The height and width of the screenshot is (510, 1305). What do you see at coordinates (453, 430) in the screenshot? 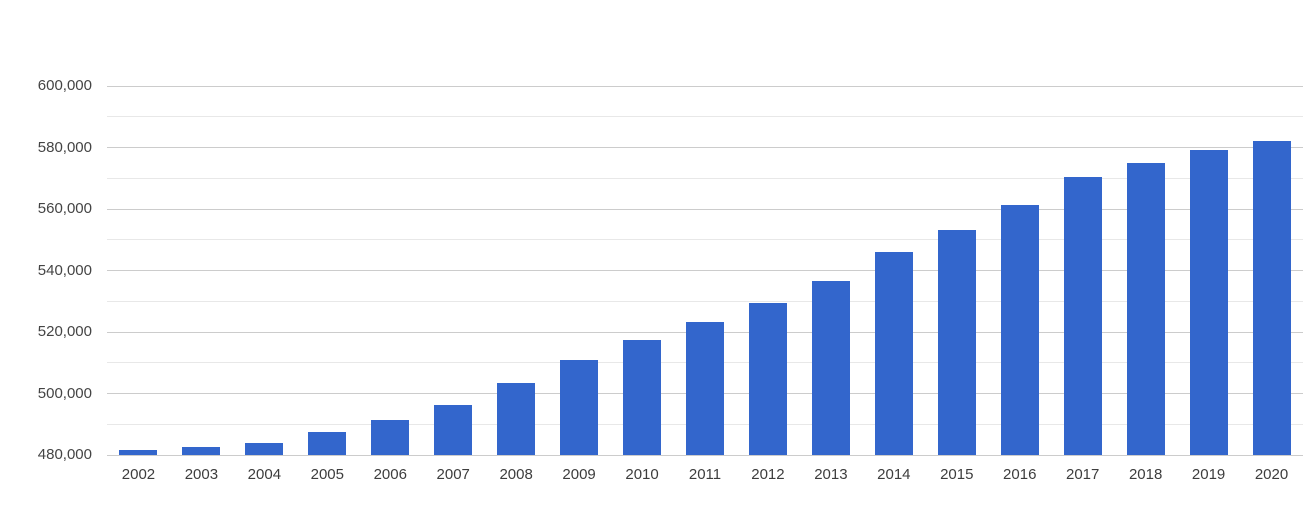
I see `bar-2007` at bounding box center [453, 430].